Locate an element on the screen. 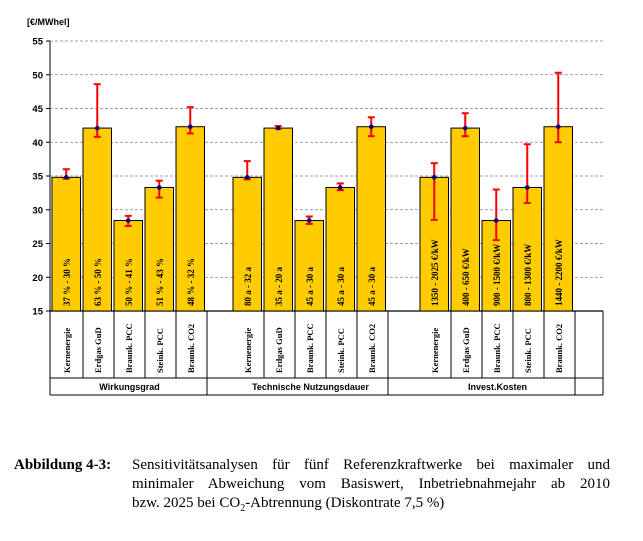 The image size is (643, 541). bar-value-label: 50 % - 41 % is located at coordinates (129, 282).